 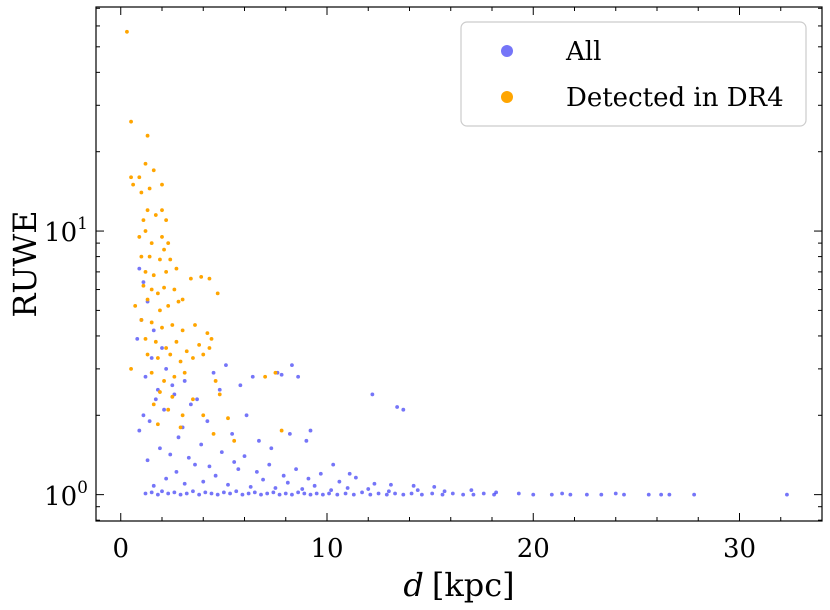 What do you see at coordinates (66, 495) in the screenshot?
I see `y-tick-label-10-0: 100` at bounding box center [66, 495].